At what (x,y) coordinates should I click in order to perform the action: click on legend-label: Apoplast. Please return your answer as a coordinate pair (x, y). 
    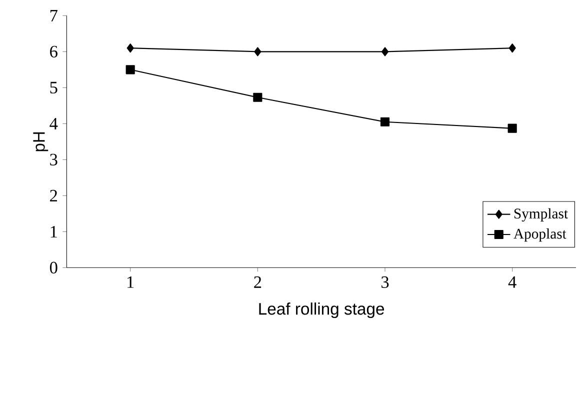
    Looking at the image, I should click on (540, 235).